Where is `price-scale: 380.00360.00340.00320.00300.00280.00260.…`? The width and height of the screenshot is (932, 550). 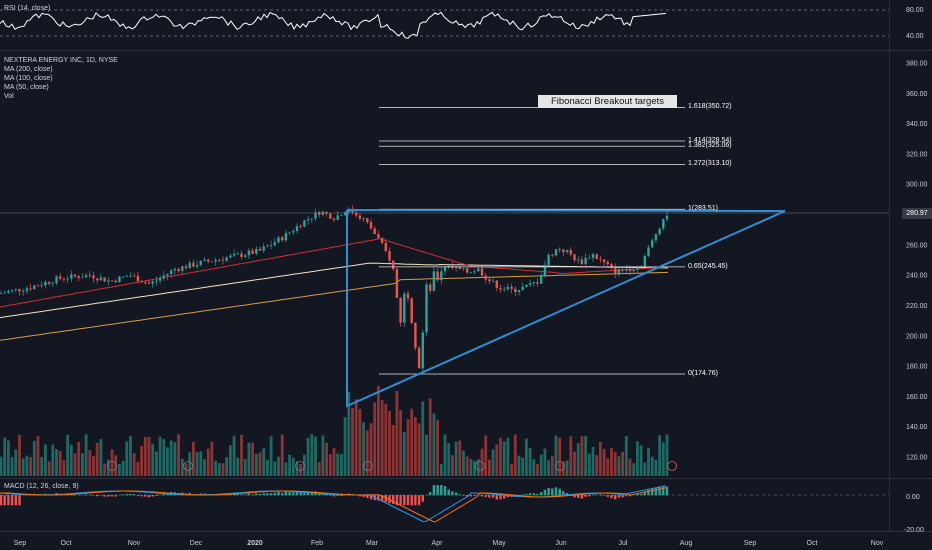
price-scale: 380.00360.00340.00320.00300.00280.00260.… is located at coordinates (917, 261).